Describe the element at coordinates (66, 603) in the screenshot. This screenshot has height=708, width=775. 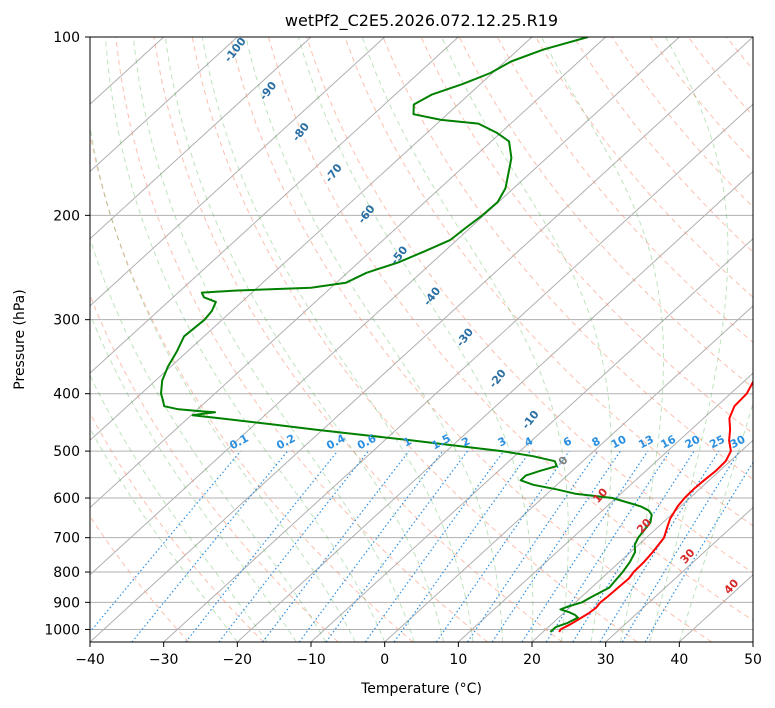
I see `y-tick-label: 900` at that location.